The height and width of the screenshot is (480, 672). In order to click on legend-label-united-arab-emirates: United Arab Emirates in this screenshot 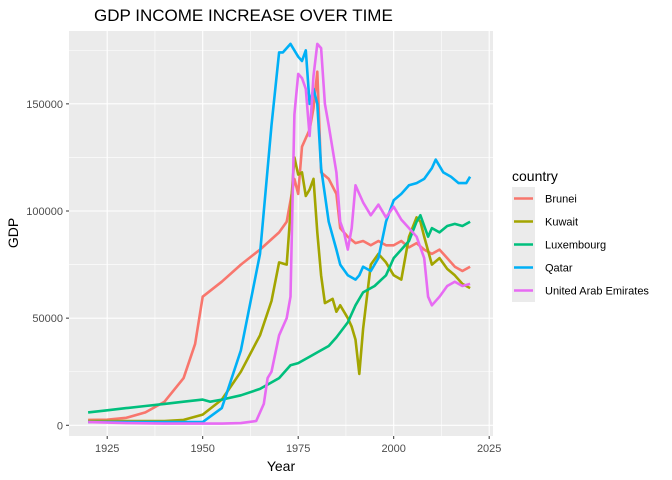, I will do `click(597, 292)`.